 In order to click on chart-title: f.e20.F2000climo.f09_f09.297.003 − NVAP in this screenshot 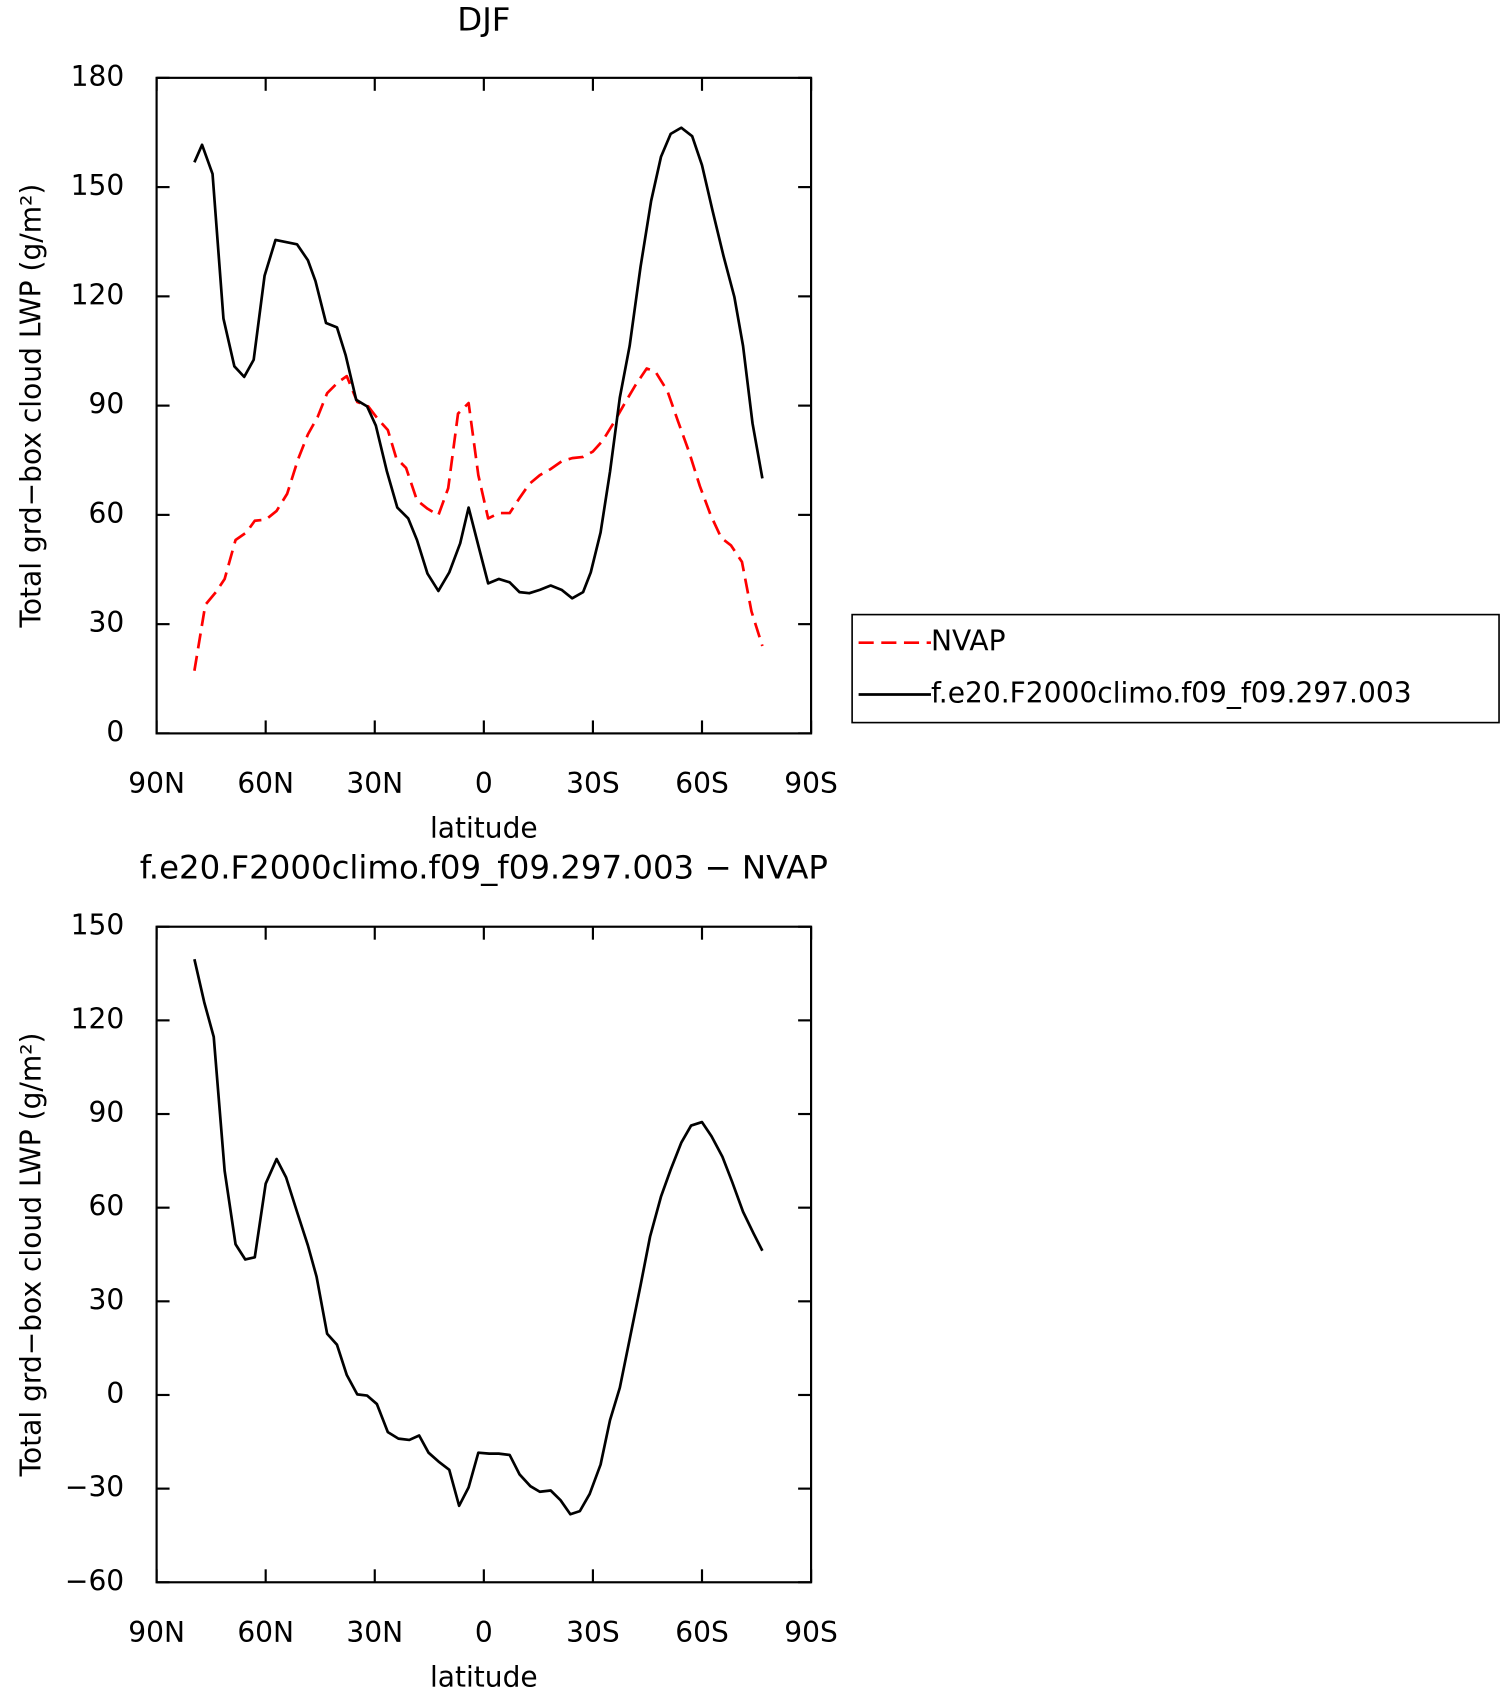, I will do `click(484, 867)`.